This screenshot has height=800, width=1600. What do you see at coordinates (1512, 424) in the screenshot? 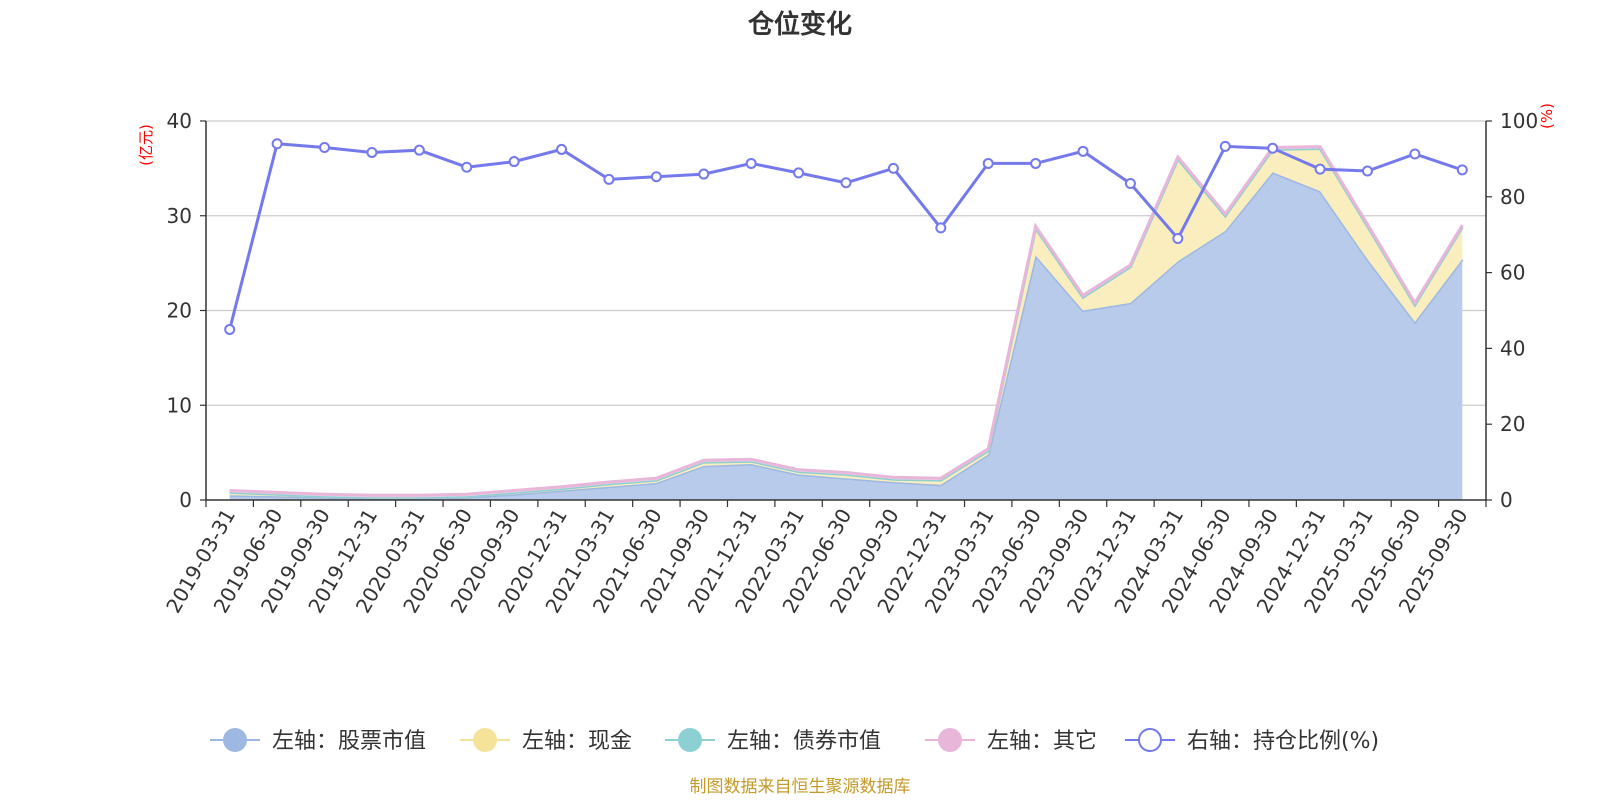
I see `right-axis-tick-label: 20` at bounding box center [1512, 424].